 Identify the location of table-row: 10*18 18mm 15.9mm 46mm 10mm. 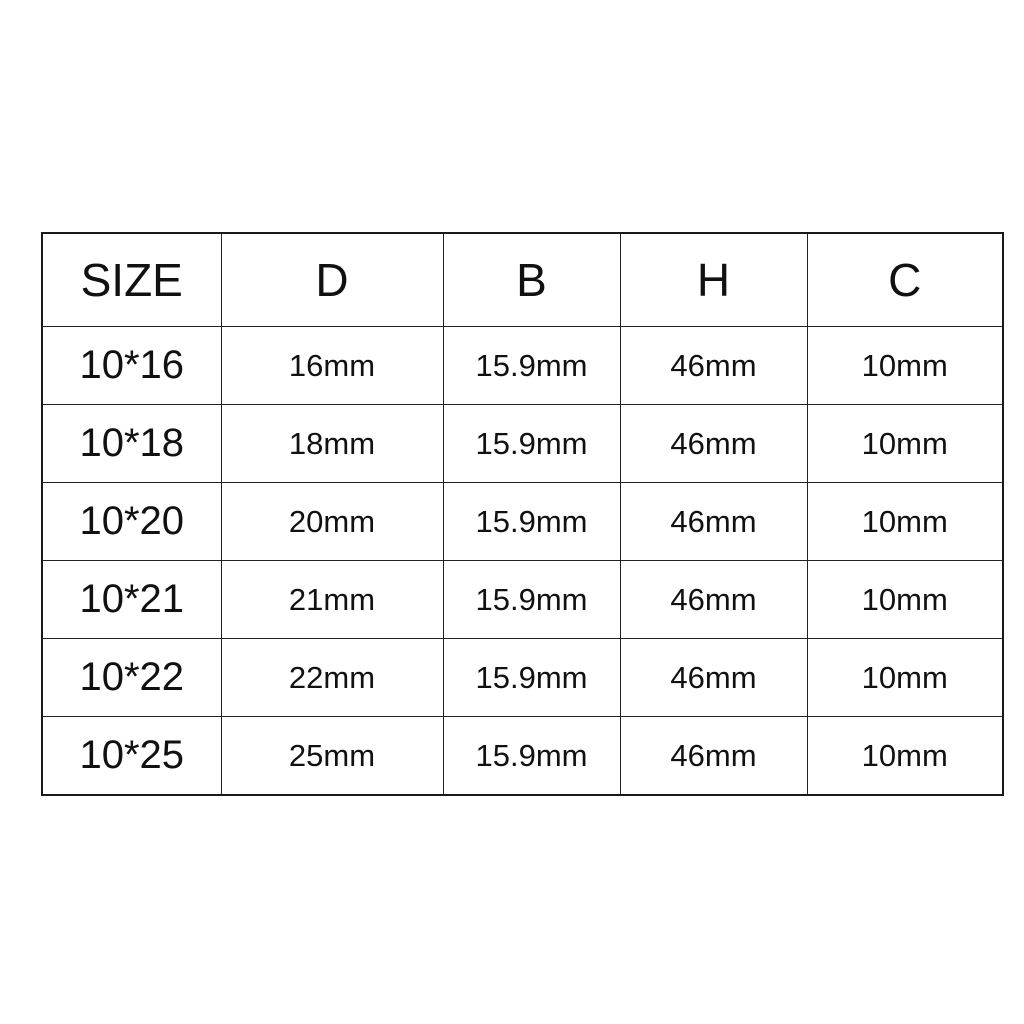
(522, 443).